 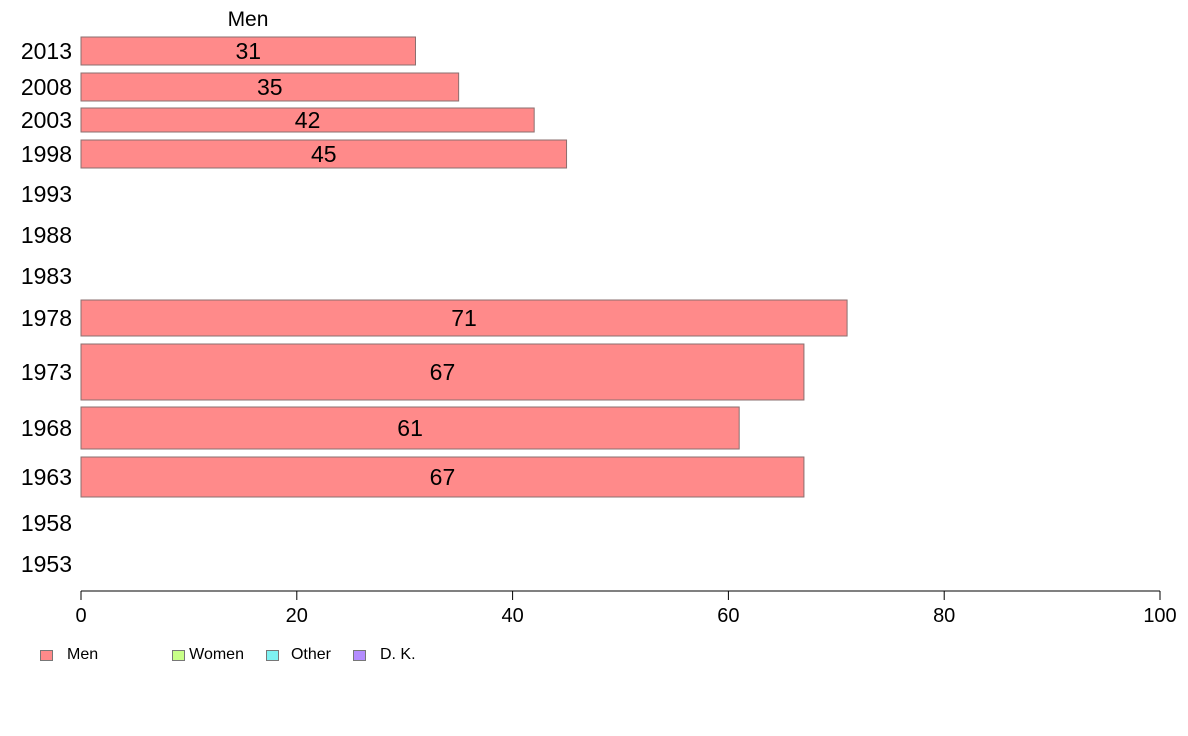 I want to click on legend-item-men: Men, so click(x=95, y=655).